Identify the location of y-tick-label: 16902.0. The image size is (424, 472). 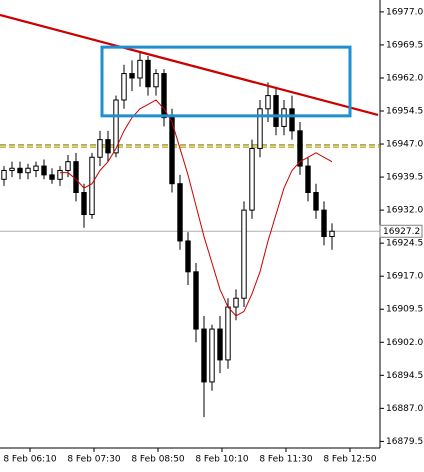
(404, 343).